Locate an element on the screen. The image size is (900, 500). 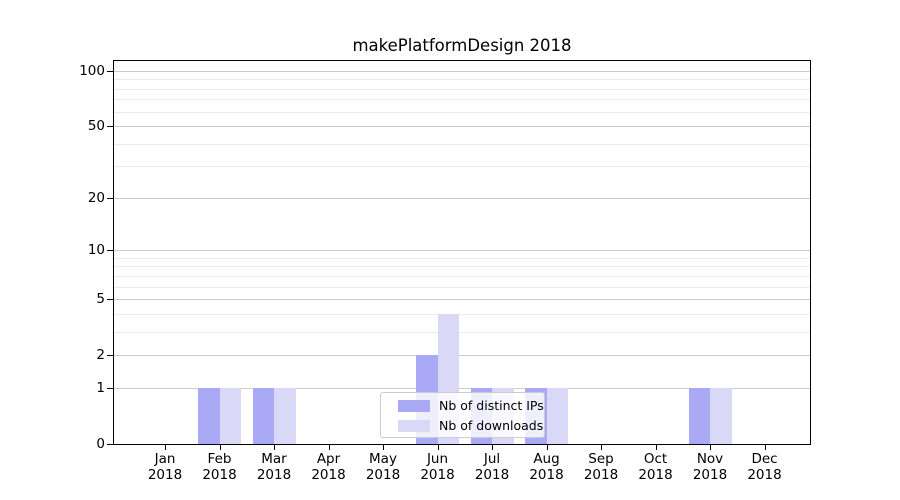
x-tick-label: Feb 2018 is located at coordinates (220, 467).